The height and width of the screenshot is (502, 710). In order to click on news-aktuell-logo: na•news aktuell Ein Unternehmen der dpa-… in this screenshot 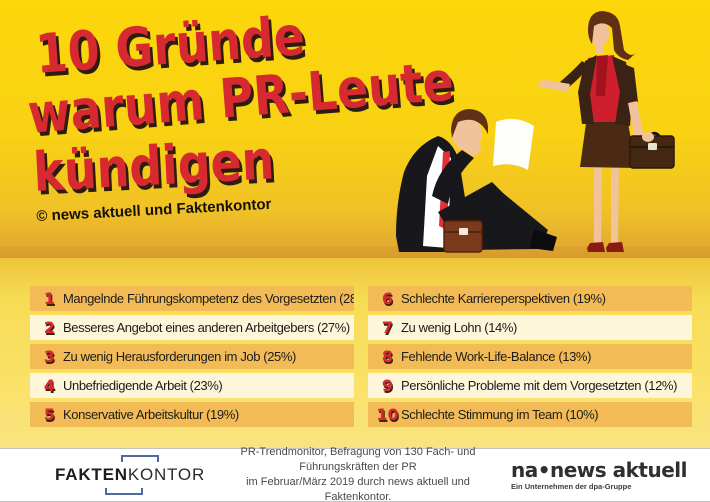, I will do `click(599, 474)`.